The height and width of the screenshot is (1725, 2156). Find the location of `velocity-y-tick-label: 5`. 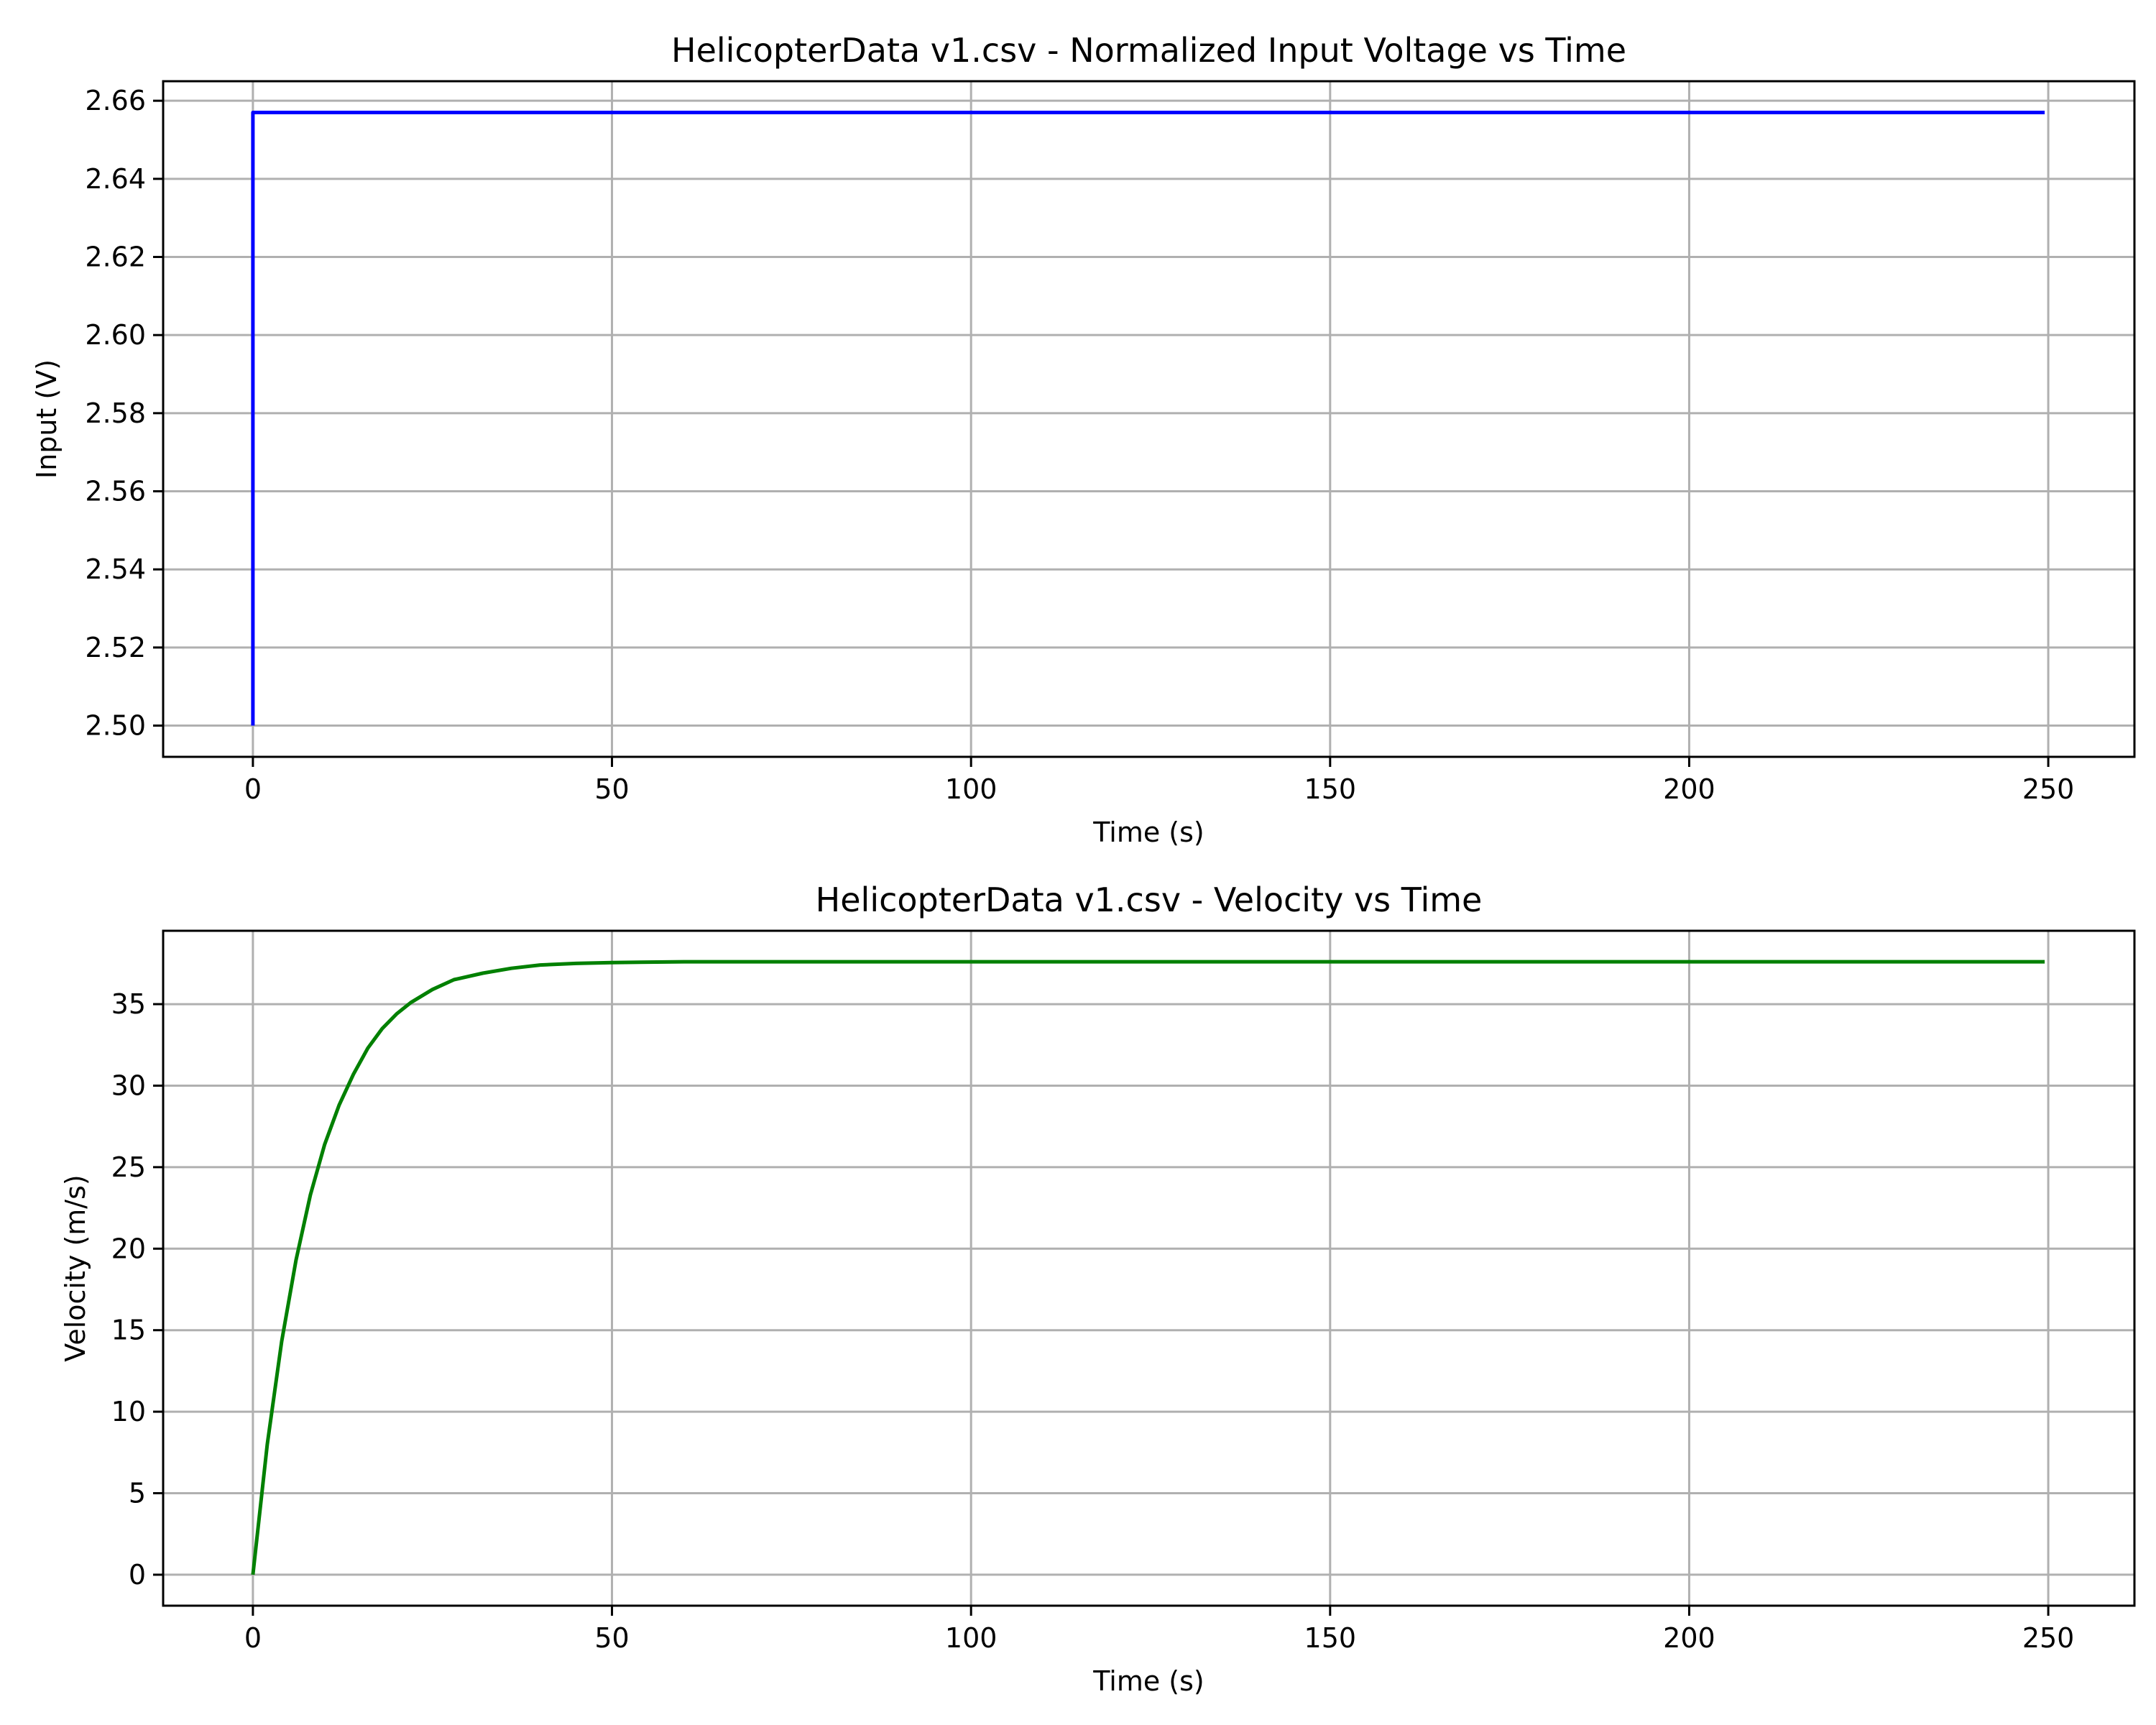

velocity-y-tick-label: 5 is located at coordinates (137, 1493).